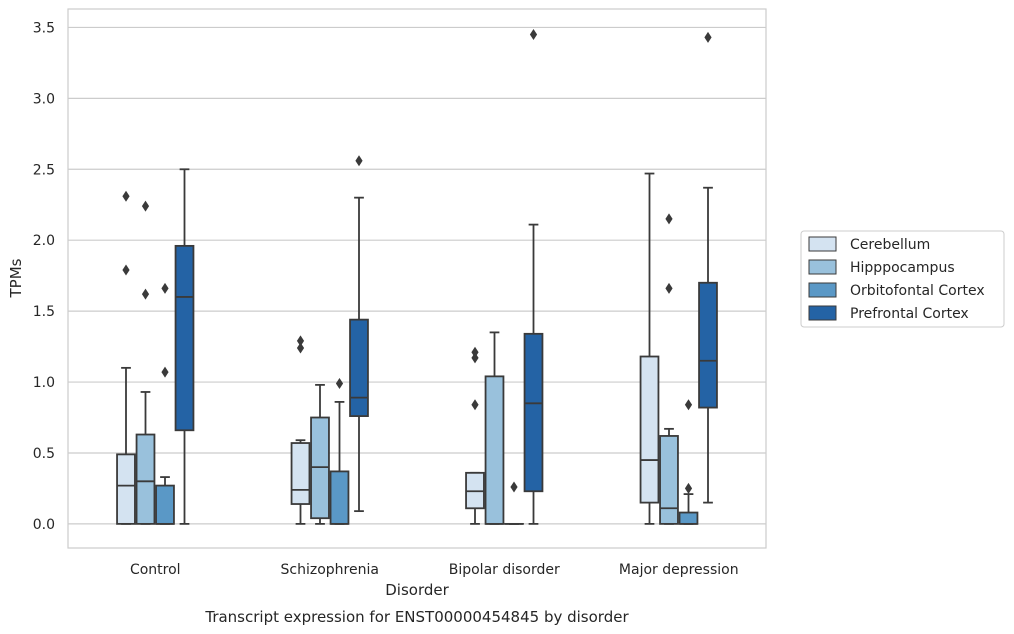  What do you see at coordinates (44, 170) in the screenshot?
I see `y-tick-label: 2.5` at bounding box center [44, 170].